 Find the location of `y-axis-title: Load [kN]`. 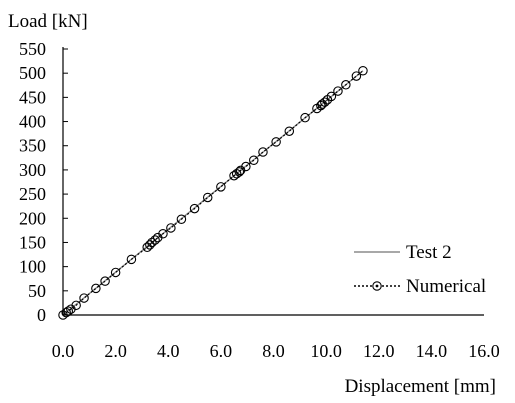

y-axis-title: Load [kN] is located at coordinates (48, 21).